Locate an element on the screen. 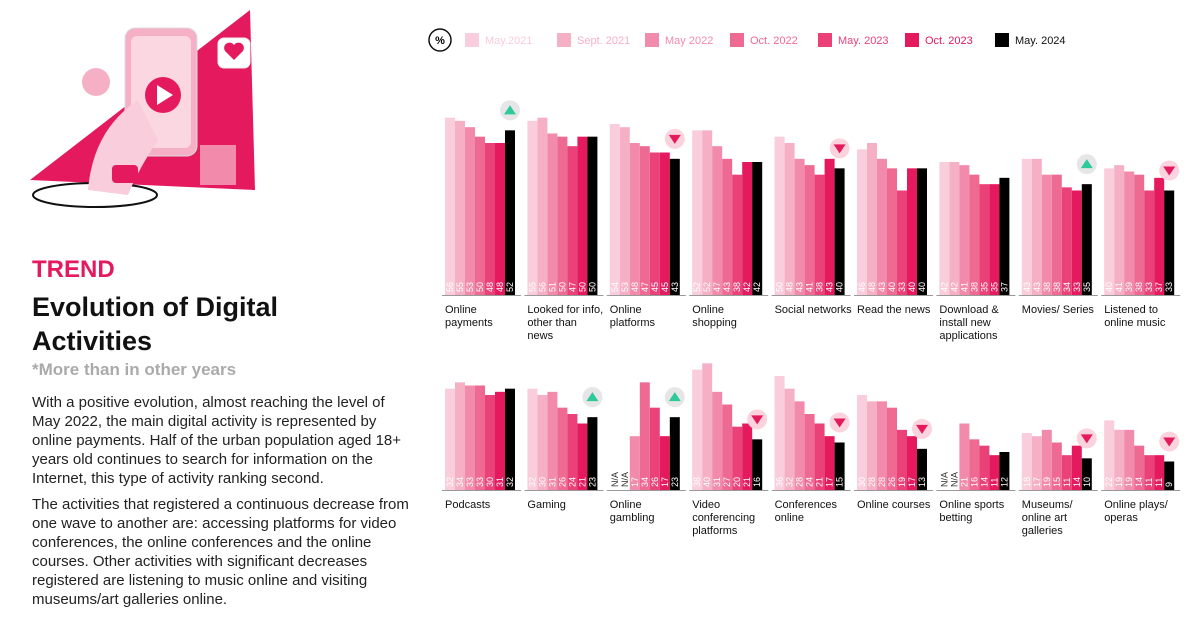  value-label: 26 is located at coordinates (892, 482).